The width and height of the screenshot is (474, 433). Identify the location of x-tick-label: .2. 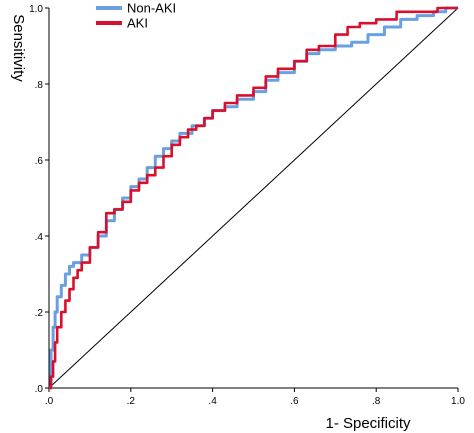
(131, 401).